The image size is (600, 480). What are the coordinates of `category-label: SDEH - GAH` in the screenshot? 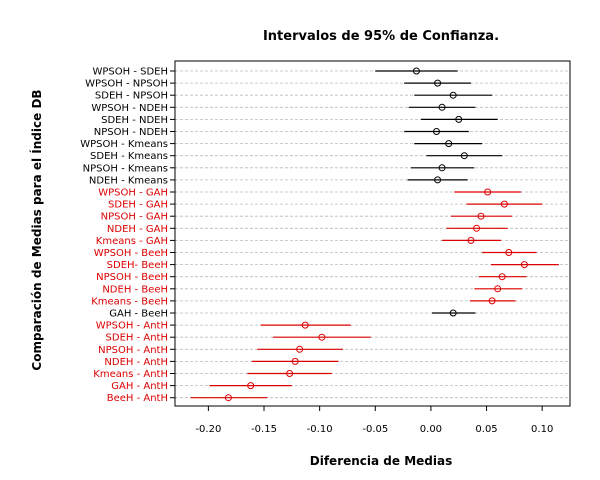 It's located at (138, 205).